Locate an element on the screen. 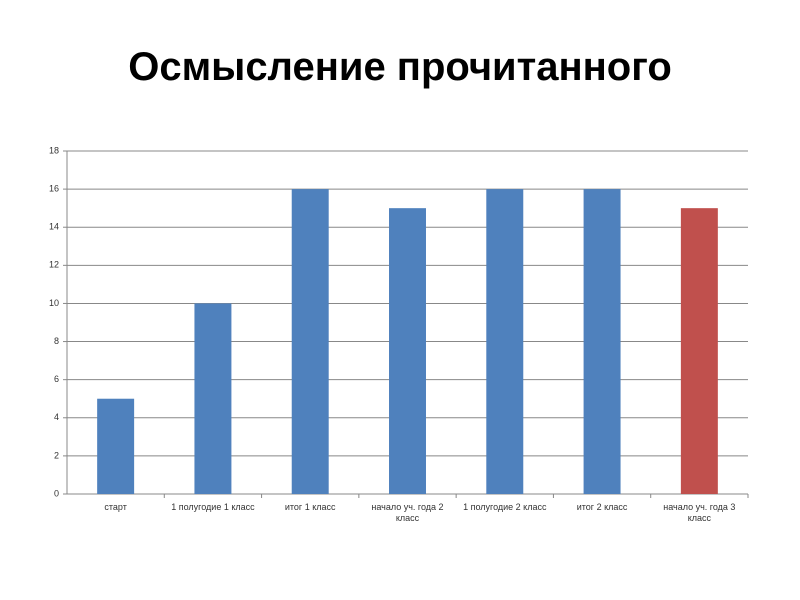 Image resolution: width=800 pixels, height=600 pixels. y-tick-label: 10 is located at coordinates (54, 303).